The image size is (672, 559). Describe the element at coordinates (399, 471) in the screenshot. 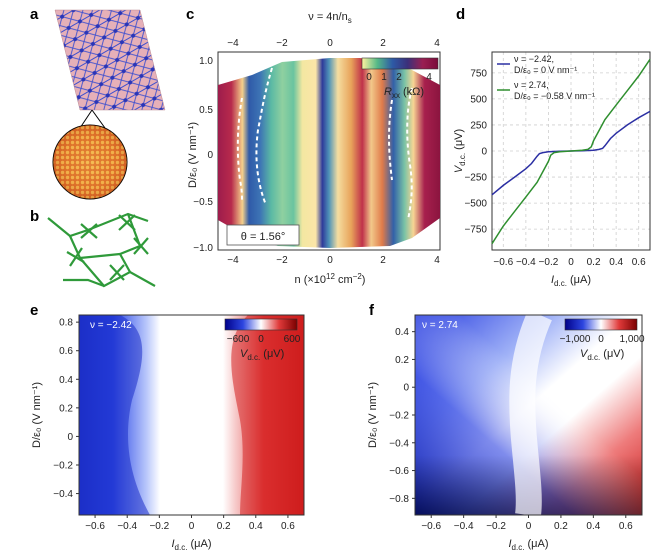

I see `y-tick: −0.6` at that location.